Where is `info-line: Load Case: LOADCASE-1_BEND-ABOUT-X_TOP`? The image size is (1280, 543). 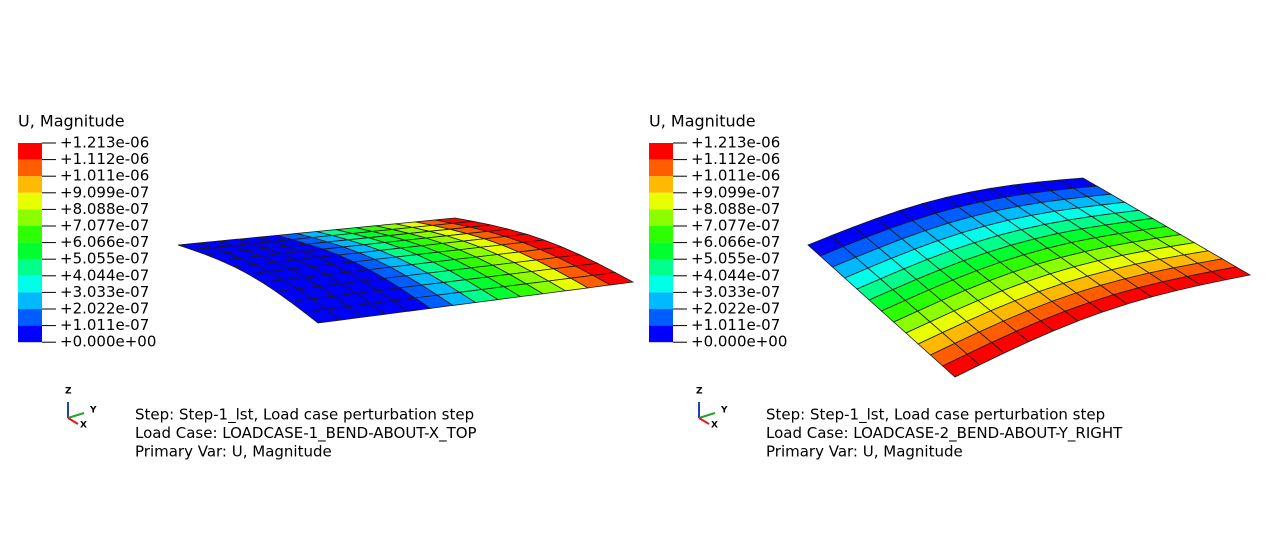
info-line: Load Case: LOADCASE-1_BEND-ABOUT-X_TOP is located at coordinates (306, 433).